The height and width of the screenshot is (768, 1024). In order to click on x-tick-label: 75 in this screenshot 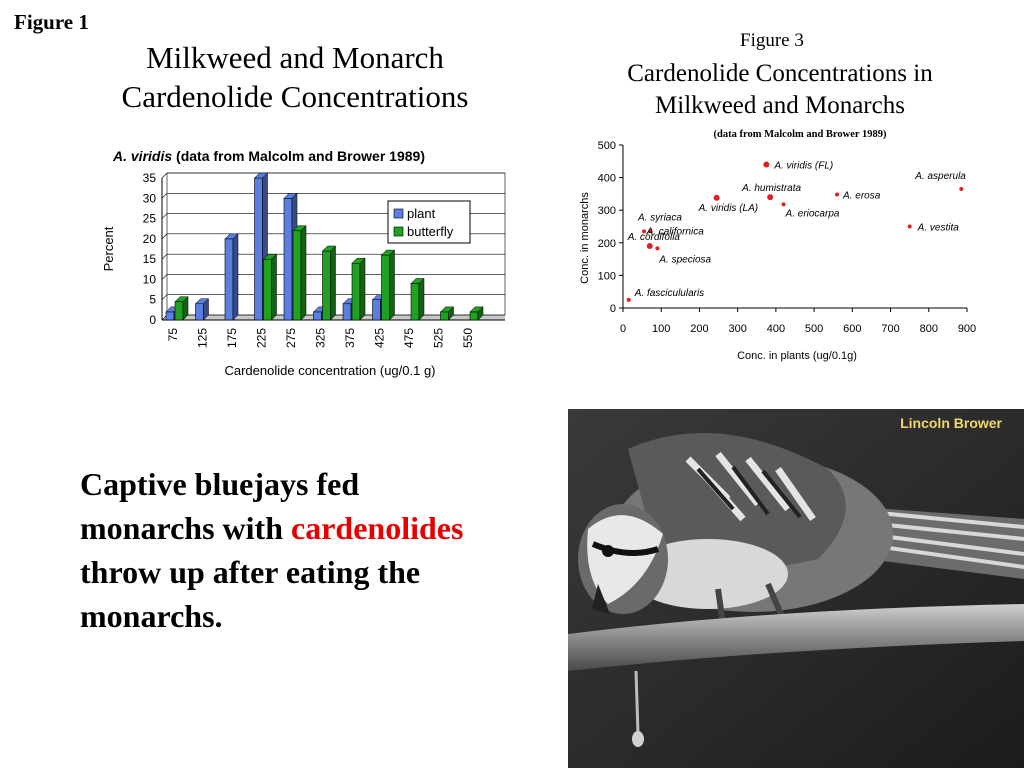, I will do `click(173, 335)`.